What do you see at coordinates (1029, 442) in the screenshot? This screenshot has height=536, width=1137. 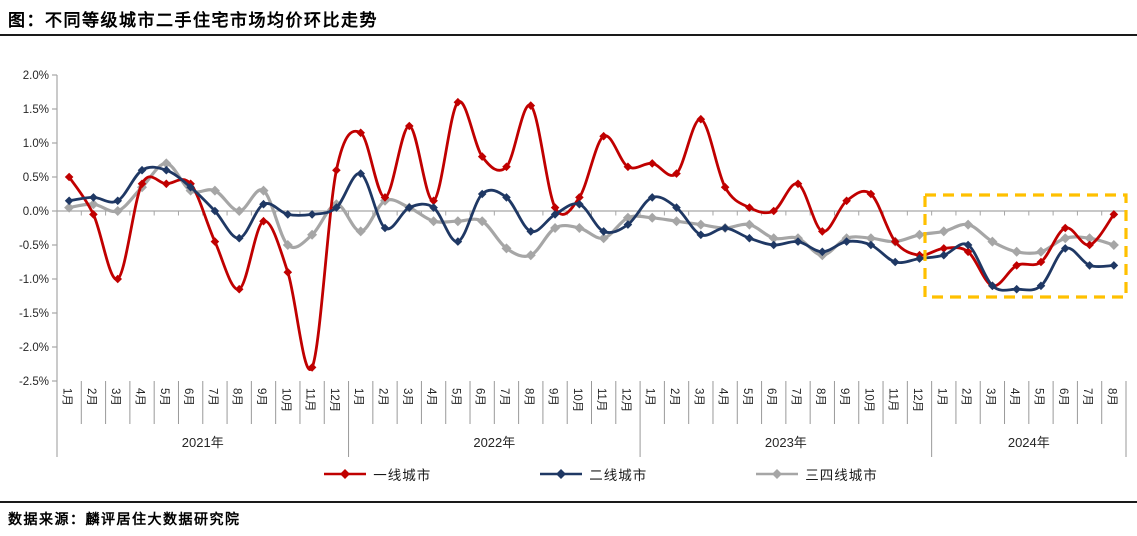 I see `year-label: 2024年` at bounding box center [1029, 442].